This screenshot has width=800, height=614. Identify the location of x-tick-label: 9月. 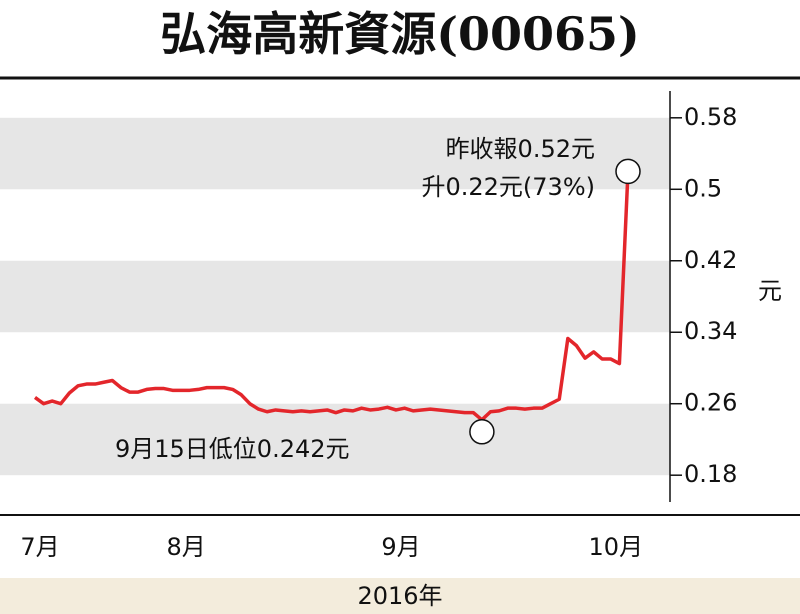
(400, 547).